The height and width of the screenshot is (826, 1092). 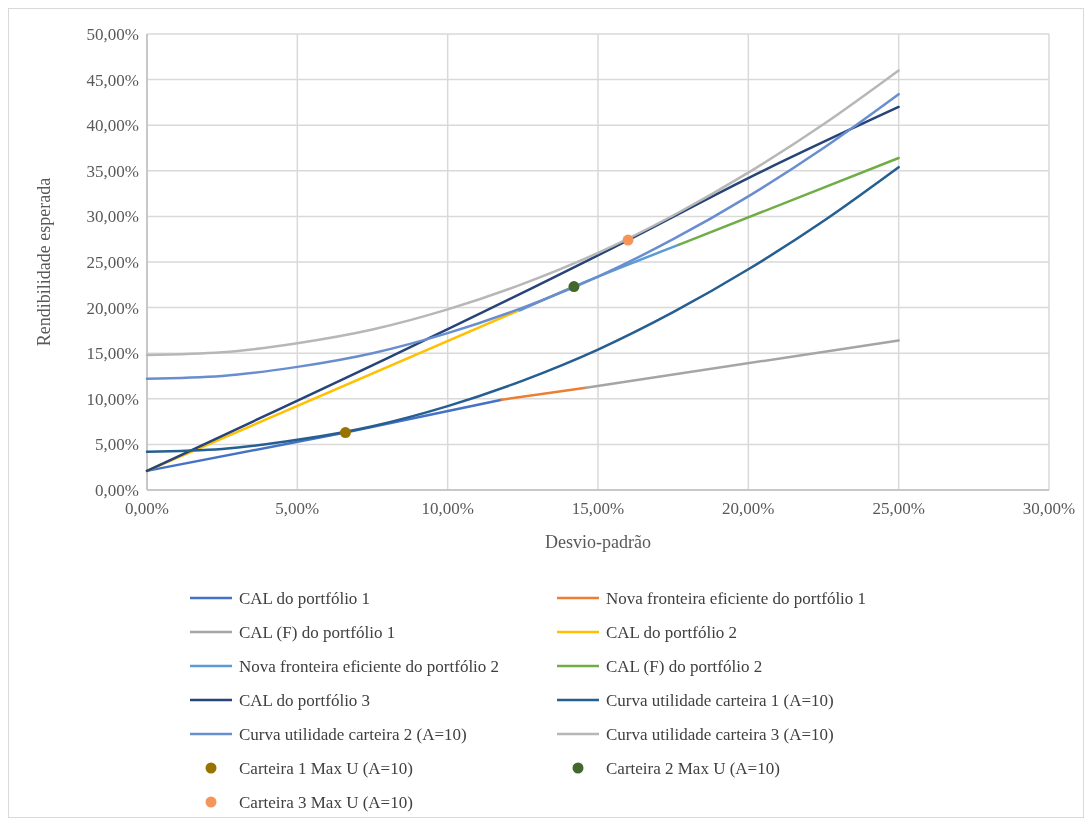 I want to click on y-tick-label: 5,00%, so click(x=117, y=445).